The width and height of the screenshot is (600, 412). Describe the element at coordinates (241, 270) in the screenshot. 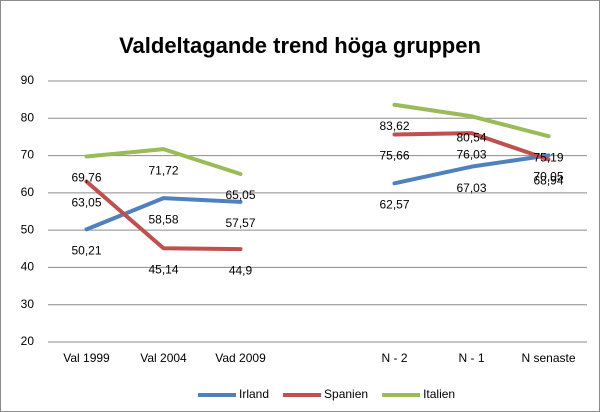

I see `data-label: 44,9` at that location.